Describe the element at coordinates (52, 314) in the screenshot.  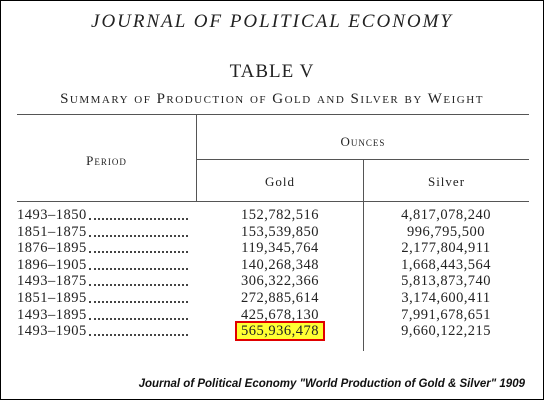
I see `period-text: 1493–1895` at that location.